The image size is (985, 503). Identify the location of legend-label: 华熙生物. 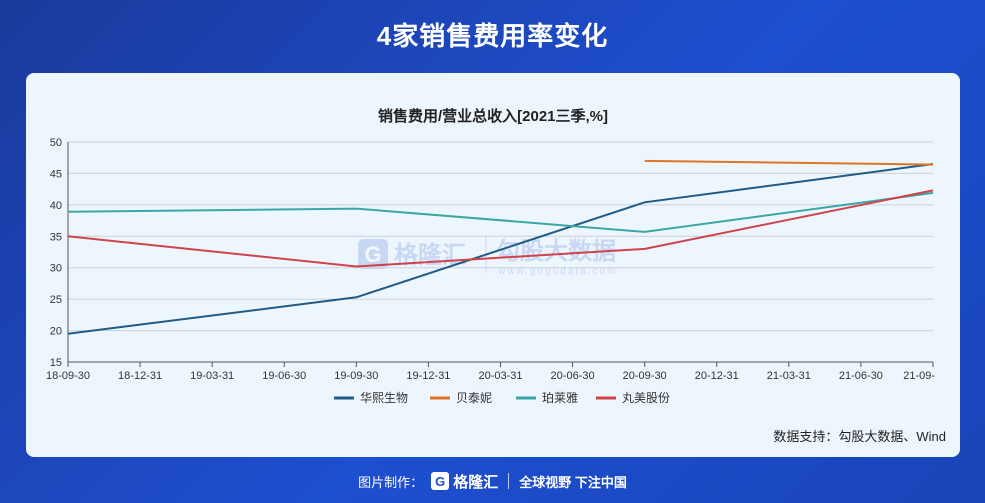
(384, 398).